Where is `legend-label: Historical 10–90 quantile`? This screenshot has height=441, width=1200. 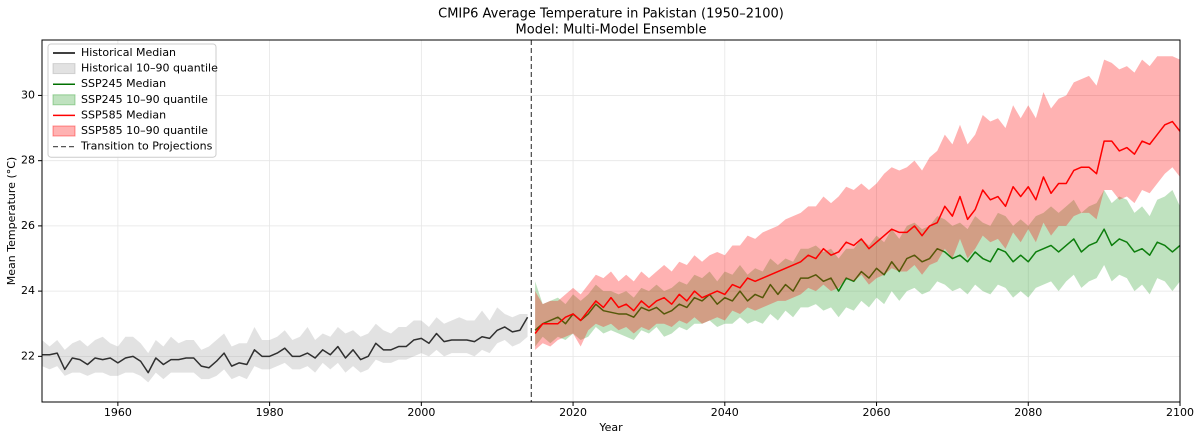 legend-label: Historical 10–90 quantile is located at coordinates (149, 68).